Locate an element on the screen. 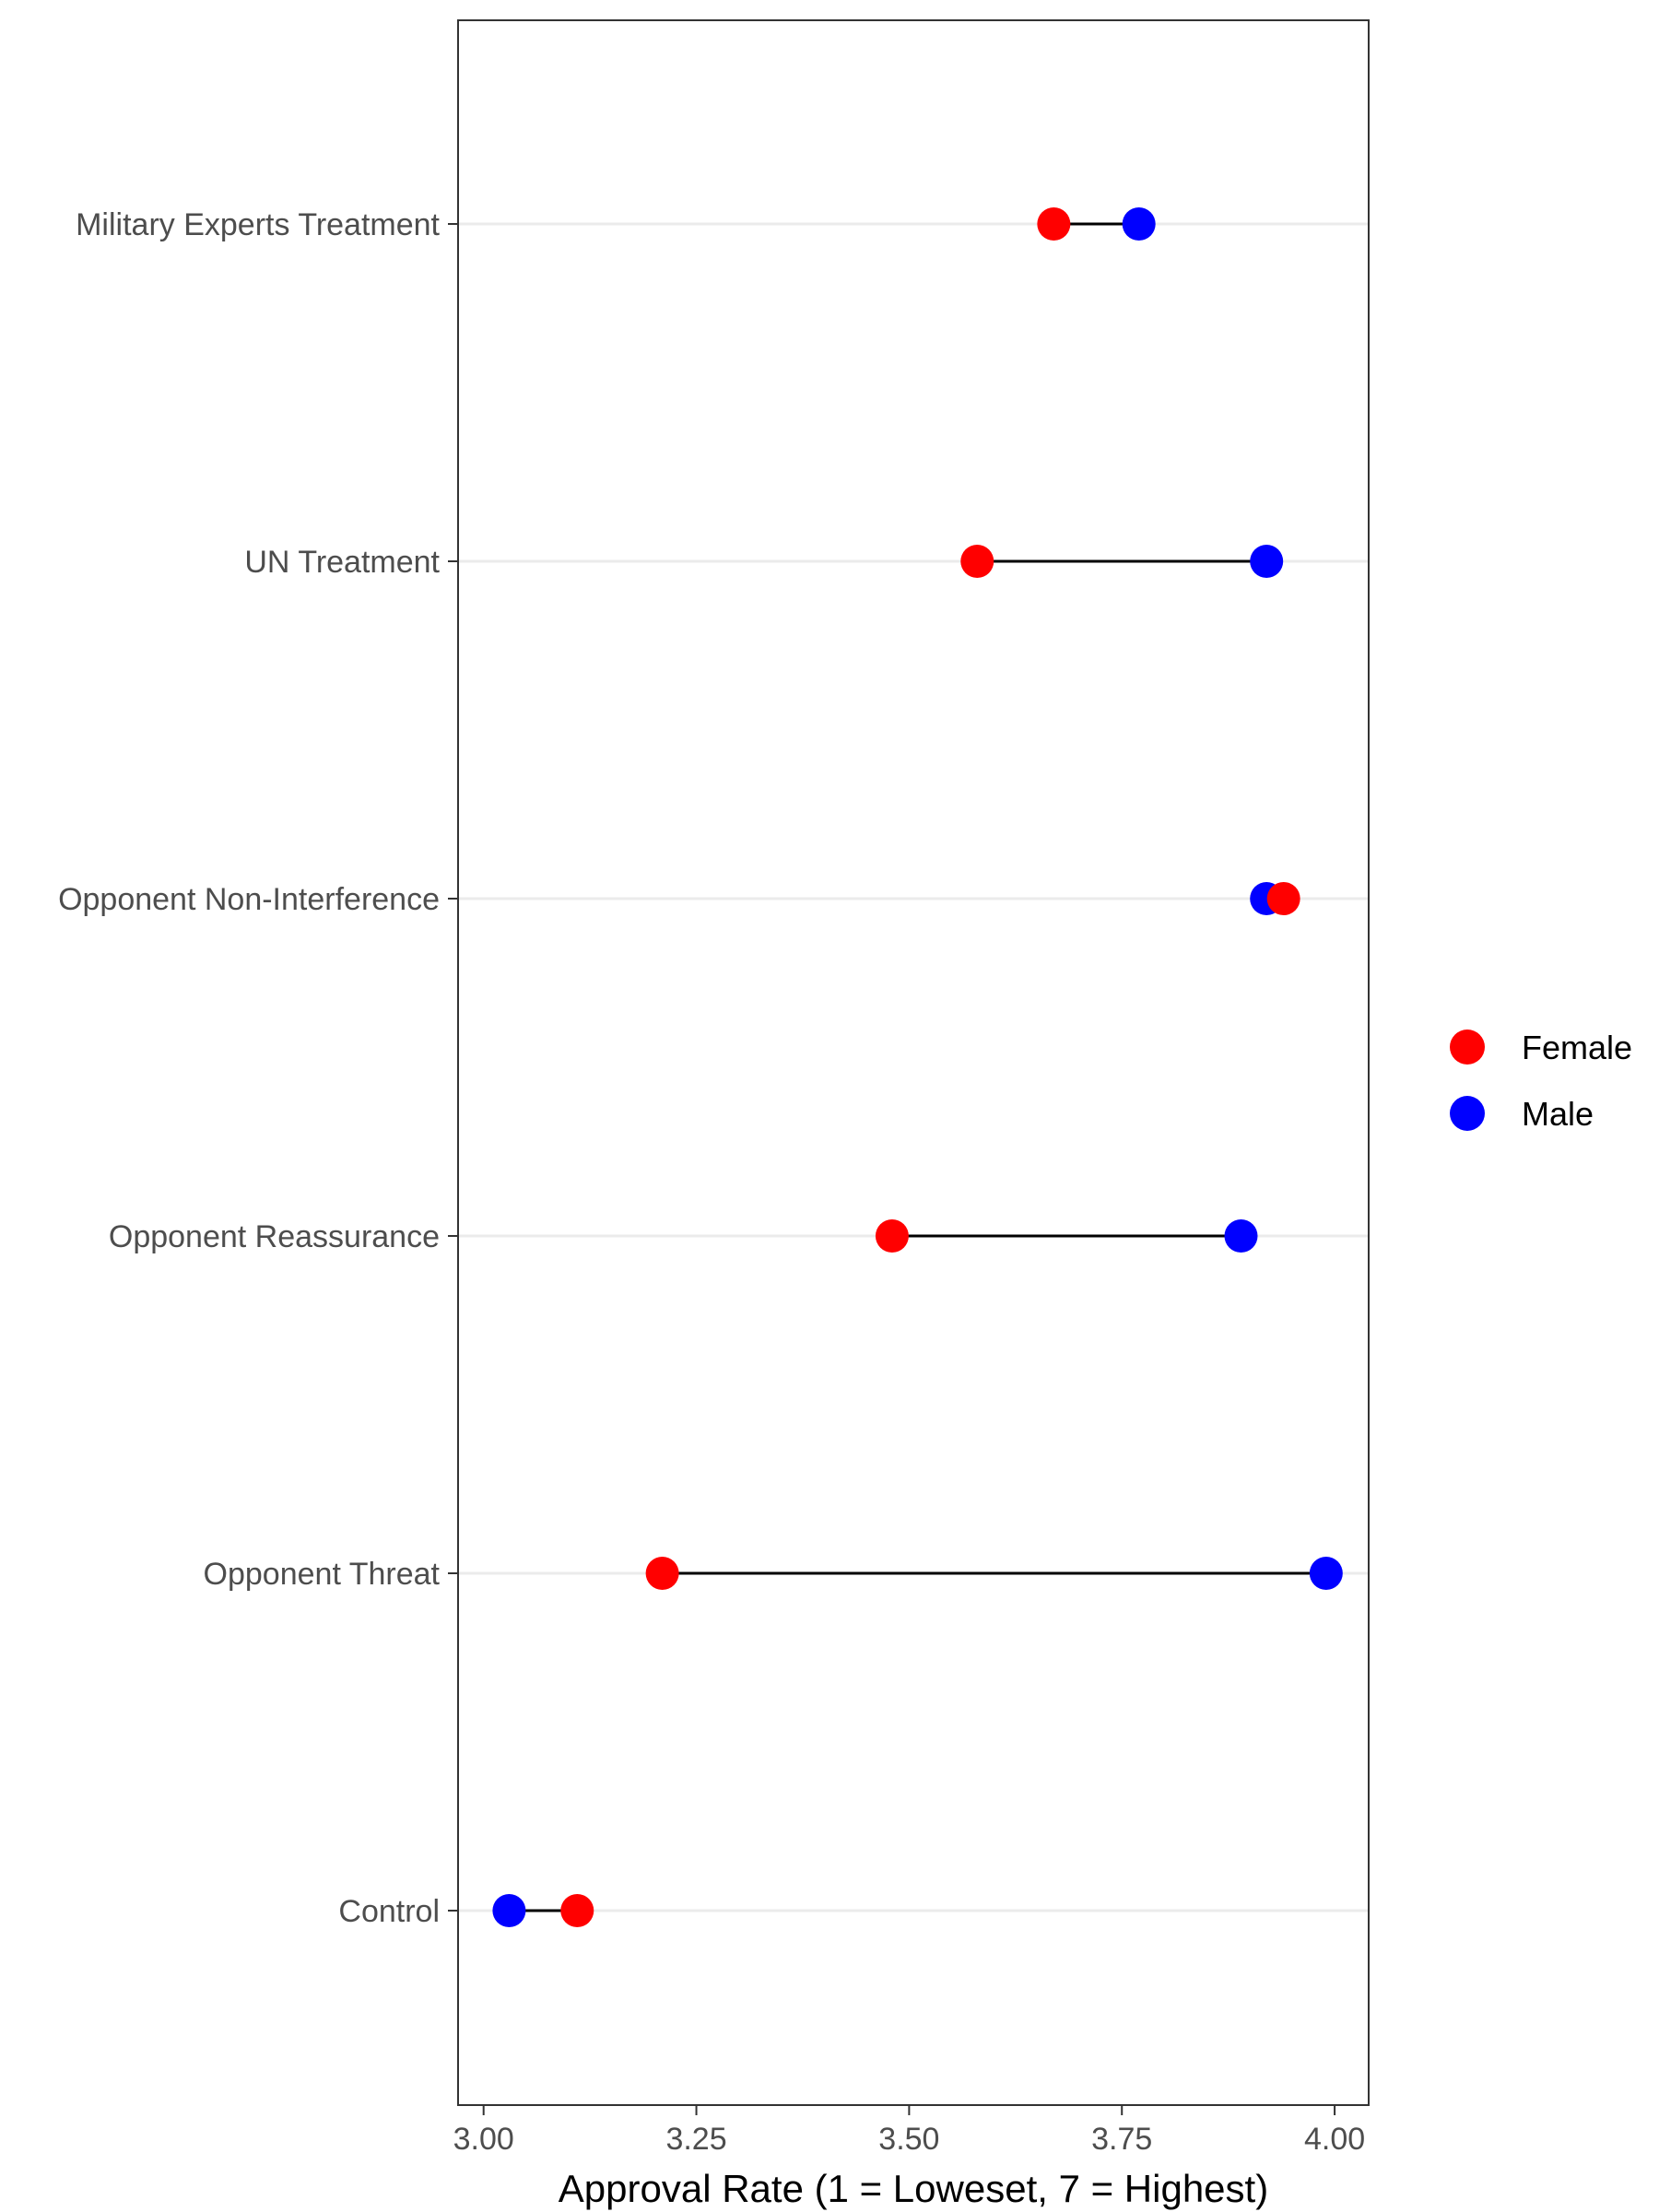  x-tick-label: 4.00 is located at coordinates (1334, 2139).